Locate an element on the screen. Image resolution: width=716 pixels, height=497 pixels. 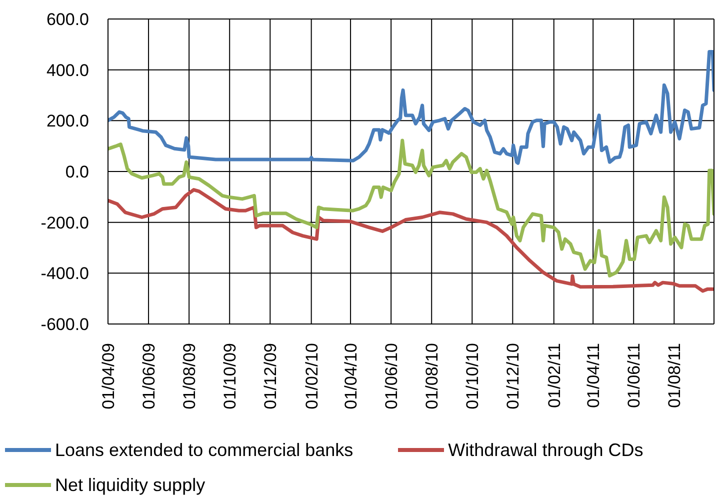
x-tick-label: 01/06/10 is located at coordinates (392, 376).